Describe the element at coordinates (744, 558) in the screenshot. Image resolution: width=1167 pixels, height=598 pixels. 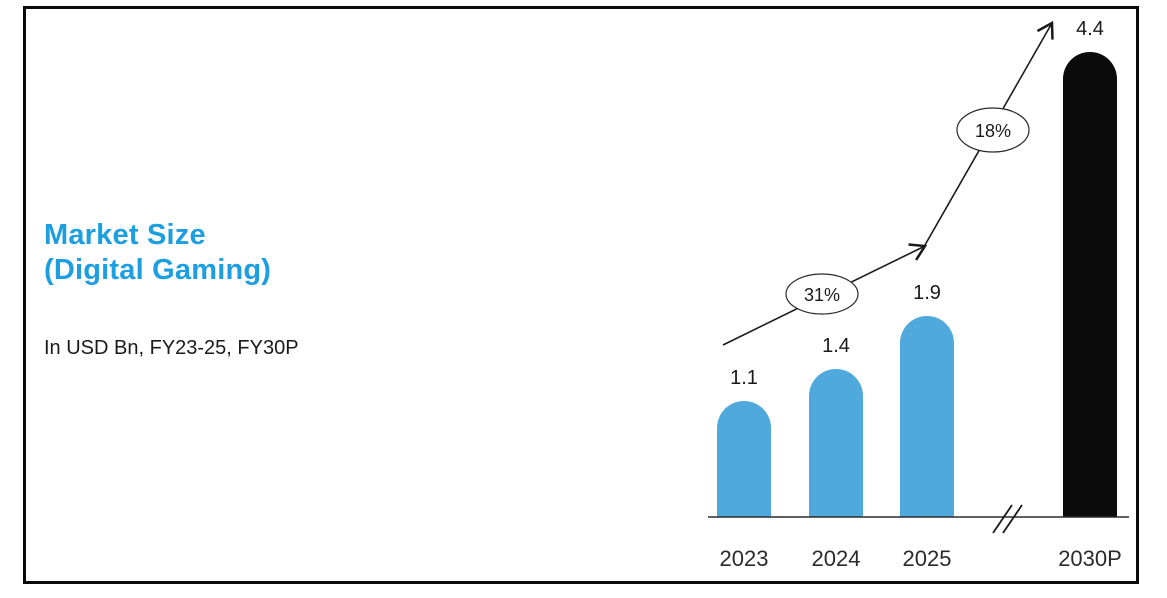
I see `x-axis-label-2023: 2023` at that location.